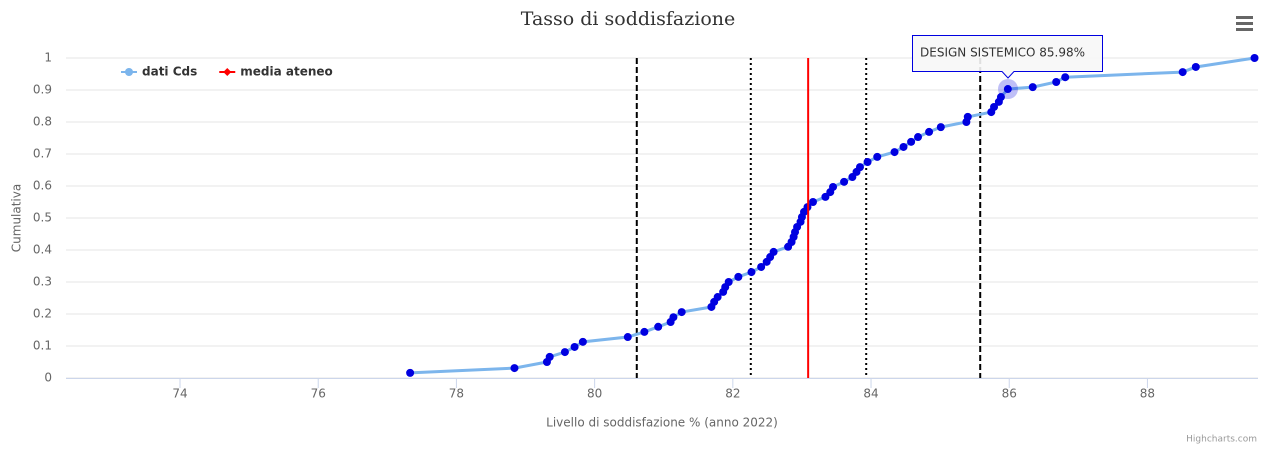  I want to click on x-tick-label: 74, so click(179, 394).